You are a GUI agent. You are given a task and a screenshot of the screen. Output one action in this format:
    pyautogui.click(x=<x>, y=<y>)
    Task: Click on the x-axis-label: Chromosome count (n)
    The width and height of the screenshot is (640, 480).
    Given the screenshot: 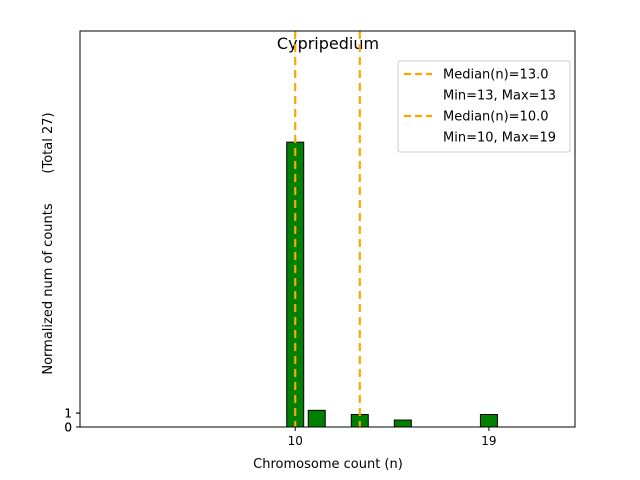 What is the action you would take?
    pyautogui.click(x=328, y=464)
    